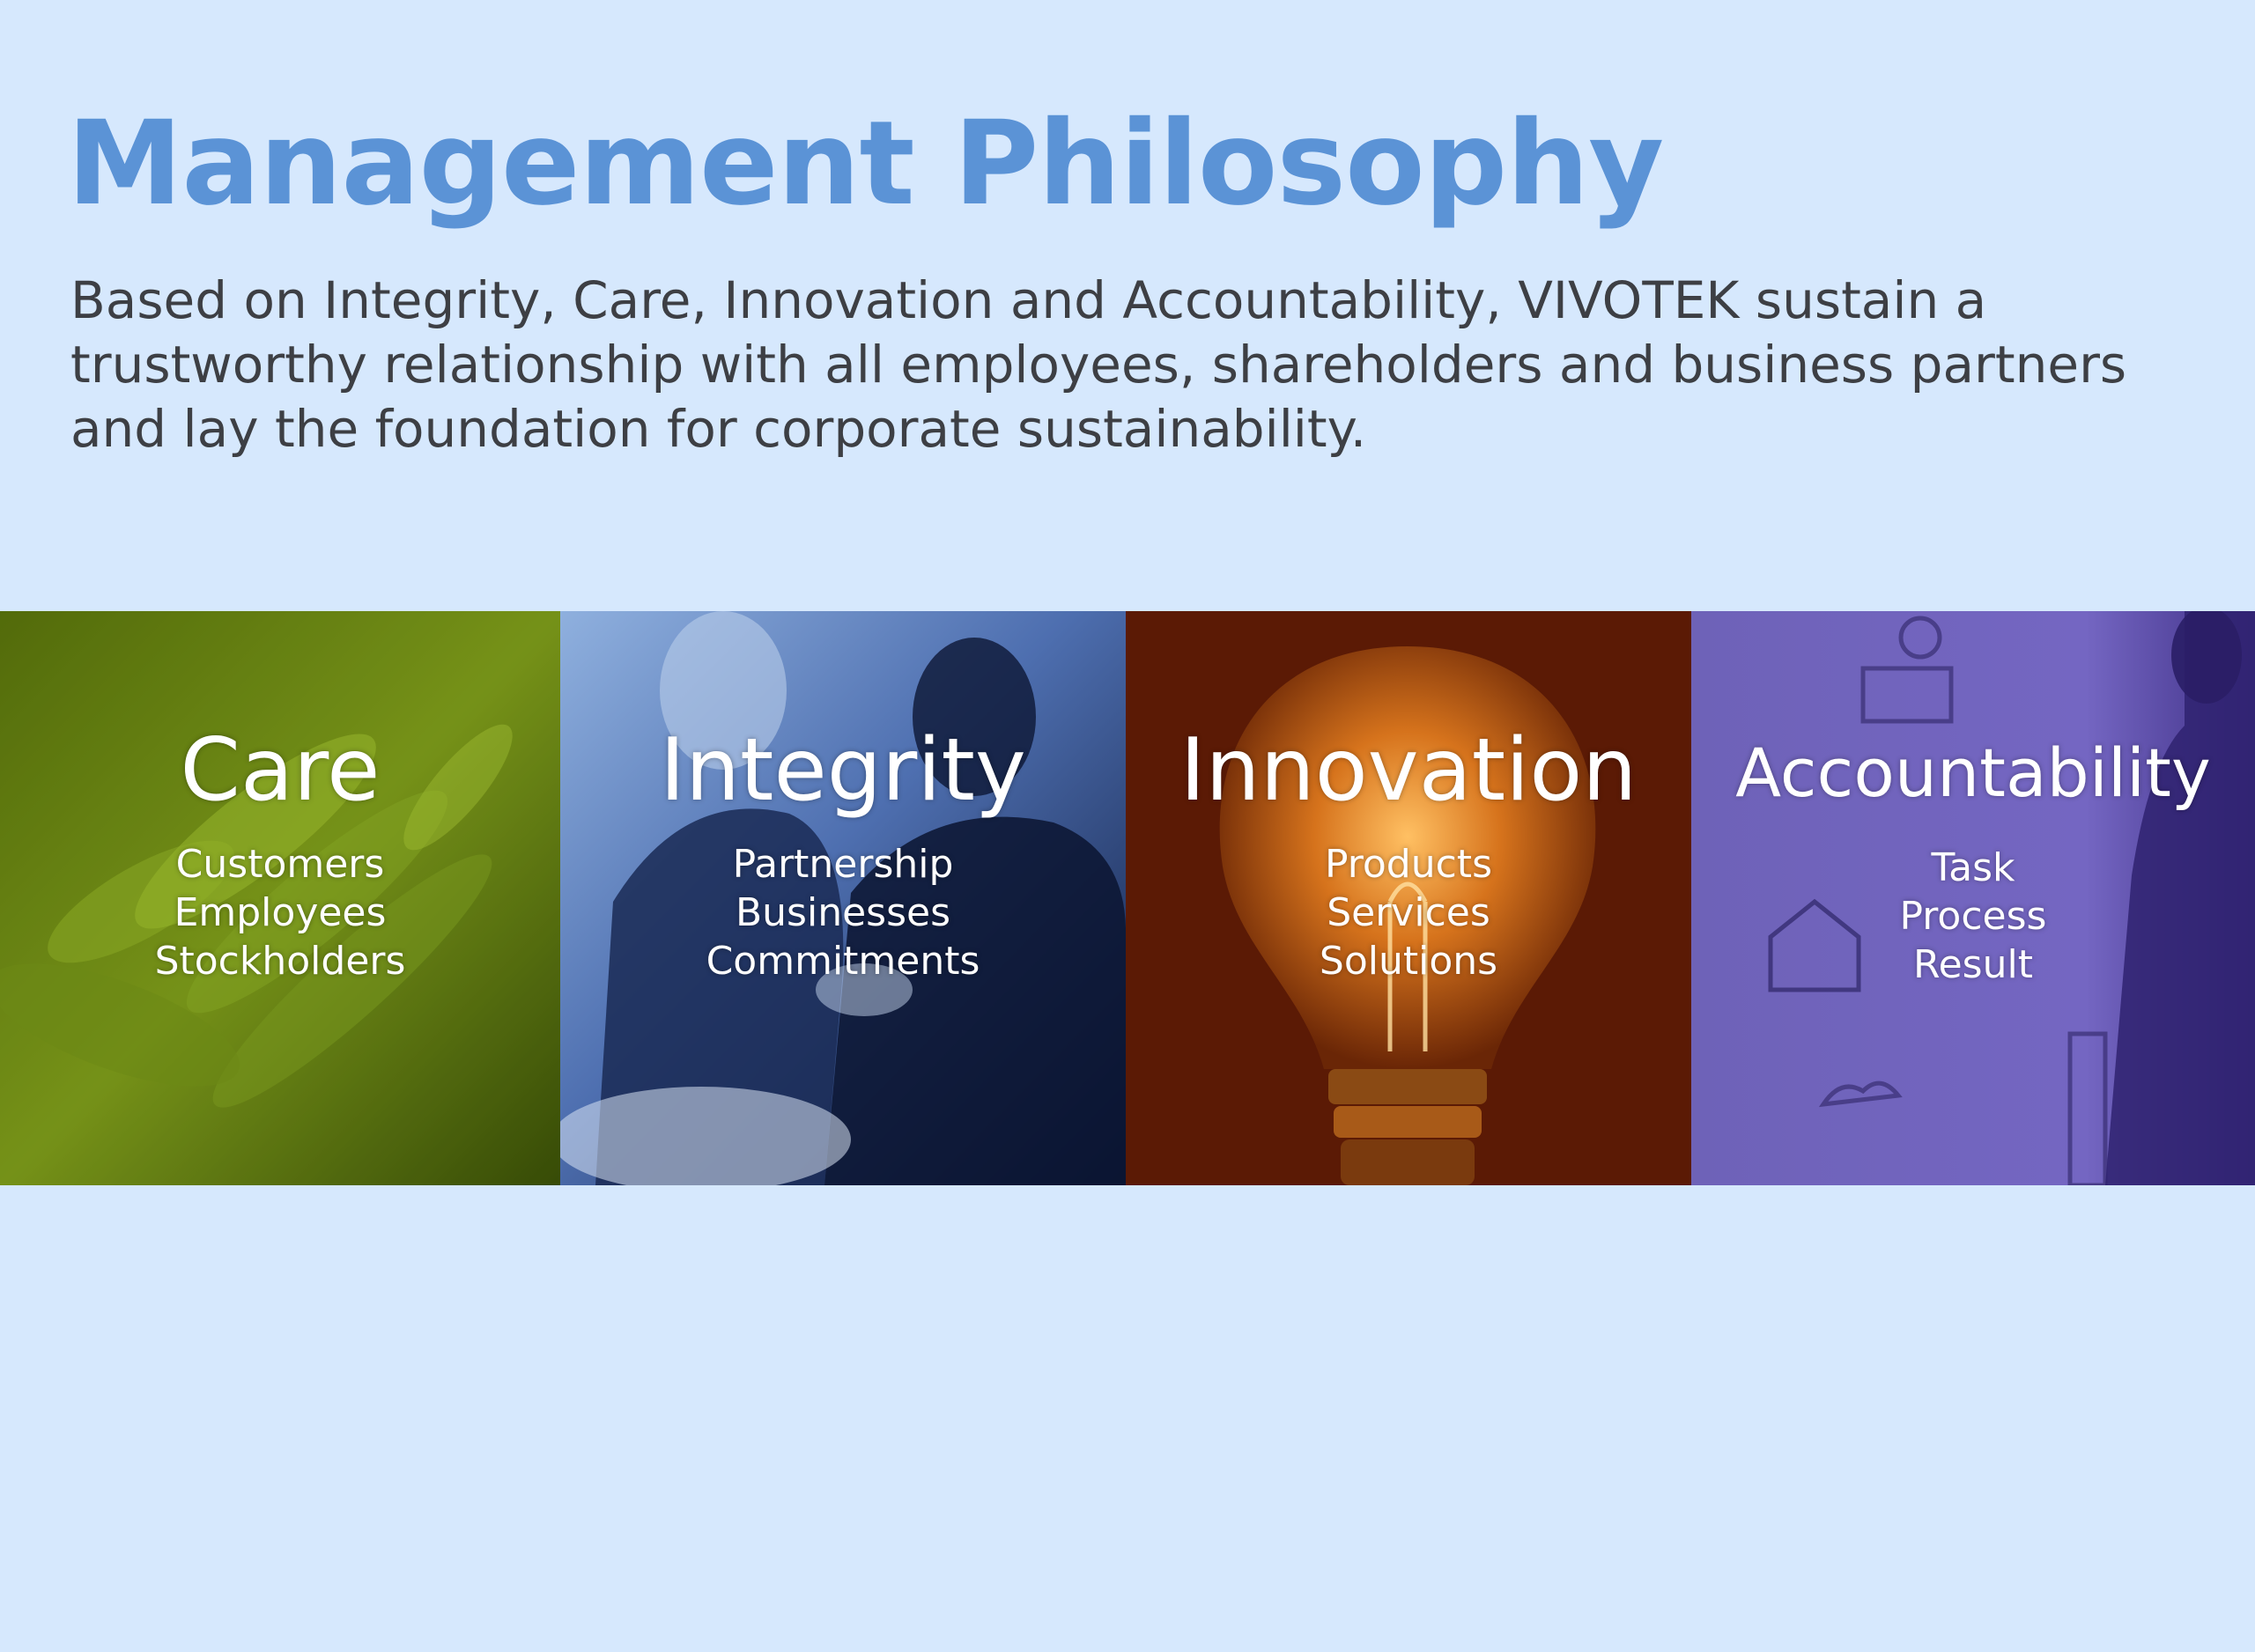 This screenshot has width=2255, height=1652. I want to click on integrity-item-businesses: Businesses, so click(843, 913).